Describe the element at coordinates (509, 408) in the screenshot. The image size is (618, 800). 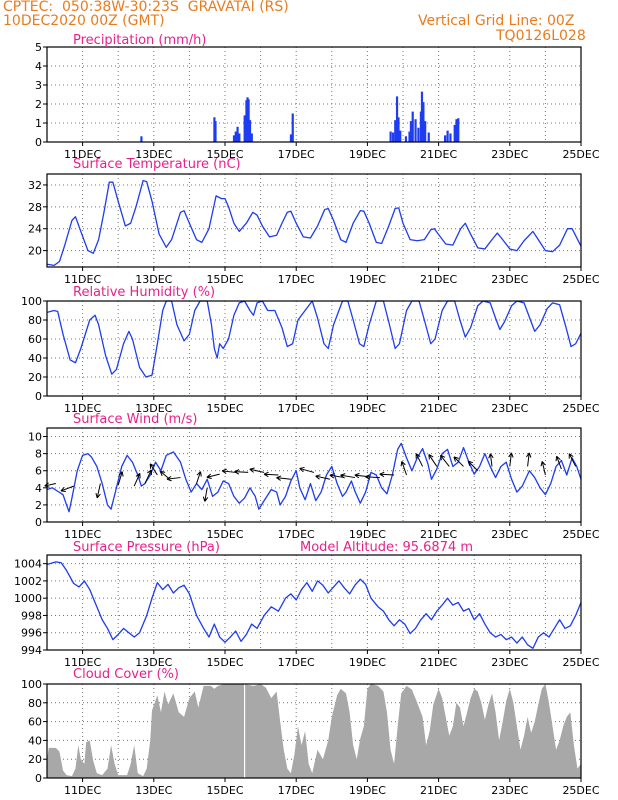
I see `rh-xtick-label: 23DEC` at that location.